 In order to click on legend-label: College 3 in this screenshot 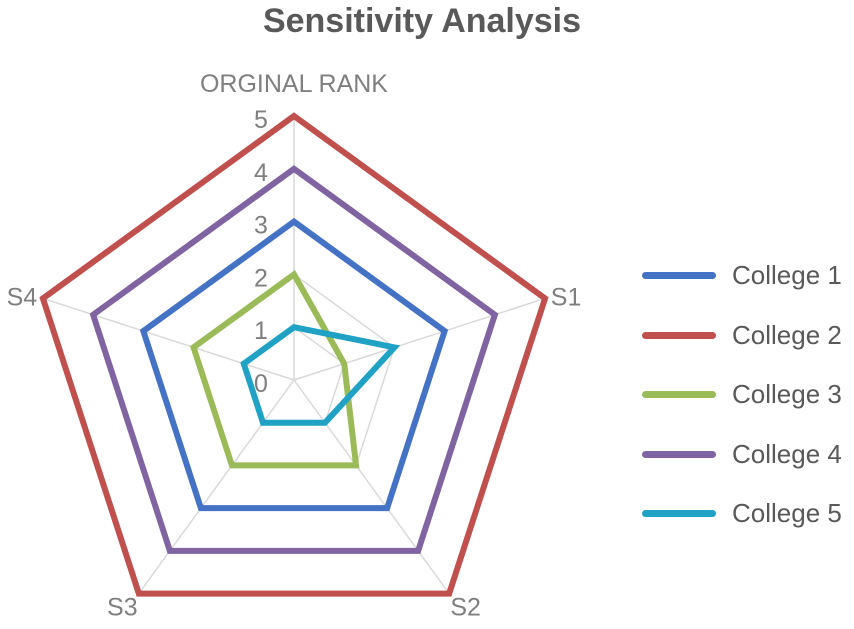, I will do `click(787, 394)`.